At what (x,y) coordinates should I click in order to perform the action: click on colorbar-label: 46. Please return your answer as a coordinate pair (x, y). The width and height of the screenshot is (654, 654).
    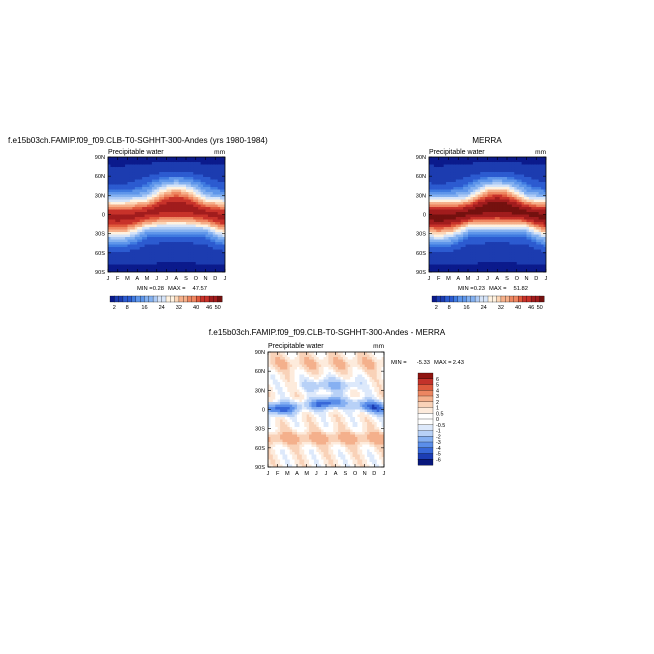
    Looking at the image, I should click on (531, 308).